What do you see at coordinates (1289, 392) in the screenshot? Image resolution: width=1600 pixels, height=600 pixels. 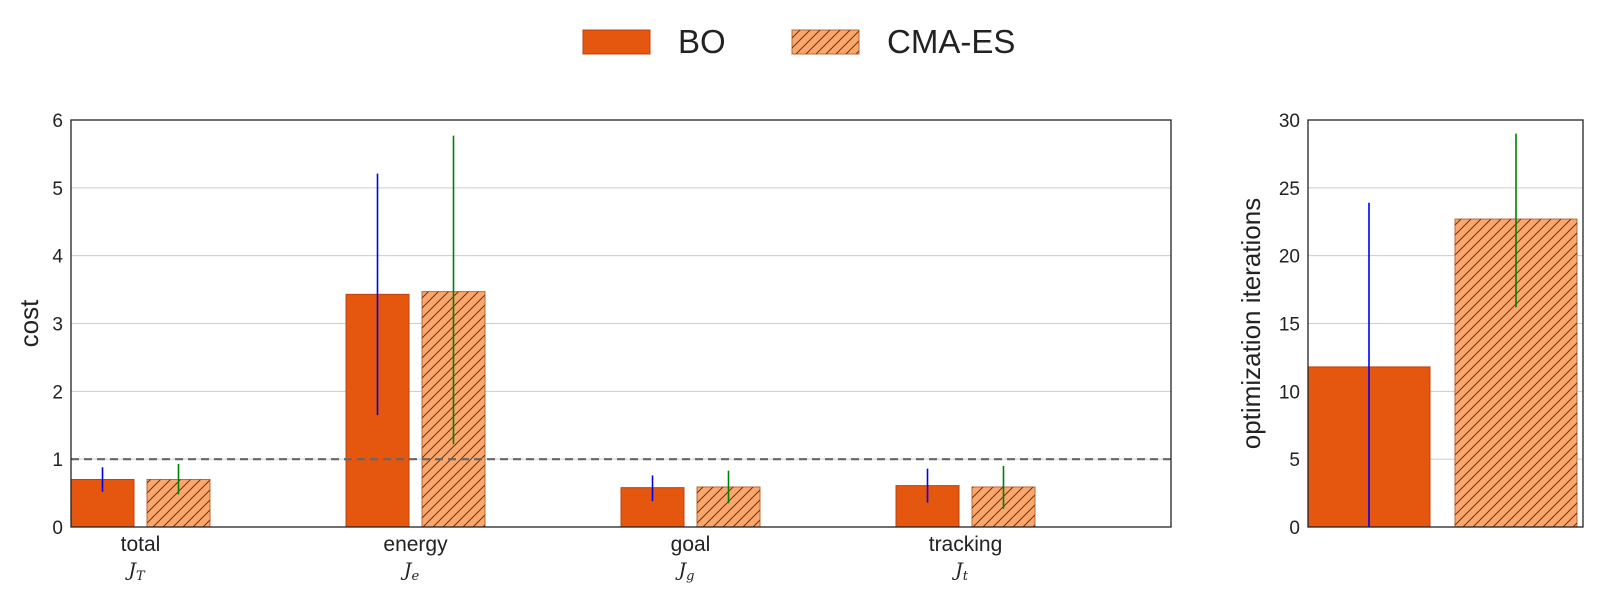 I see `iterations-y-tick-label: 10` at bounding box center [1289, 392].